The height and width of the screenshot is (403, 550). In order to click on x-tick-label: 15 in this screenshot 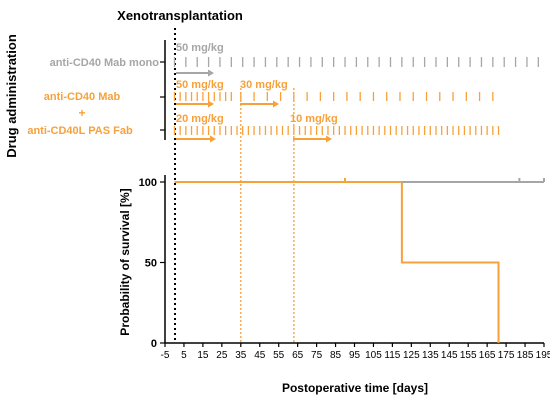, I will do `click(203, 355)`.